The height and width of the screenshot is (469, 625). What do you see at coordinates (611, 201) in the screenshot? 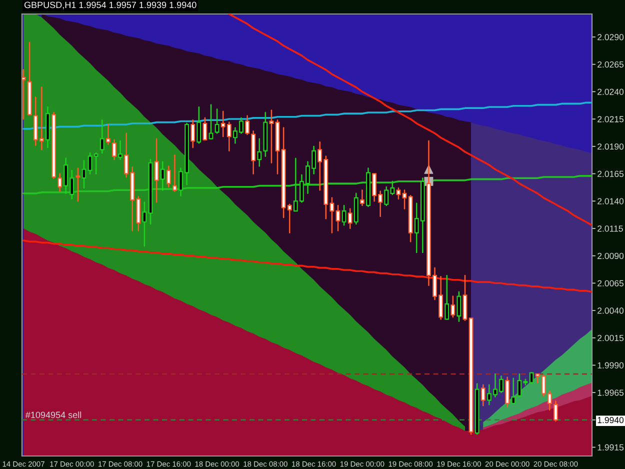
I see `y-tick-label: 2.0140` at bounding box center [611, 201].